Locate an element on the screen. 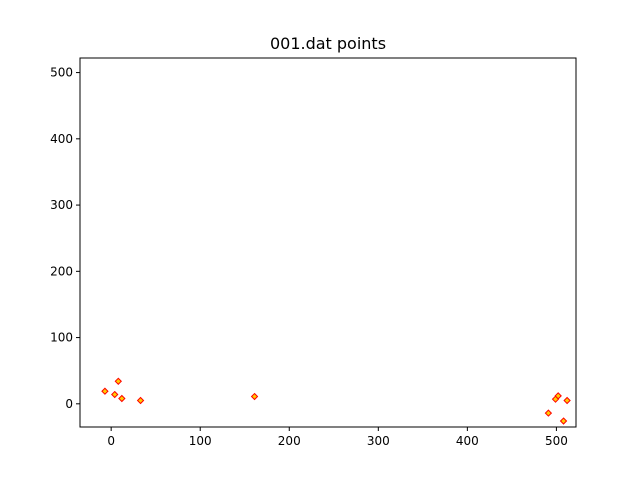  x-tick-label: 100 is located at coordinates (200, 441).